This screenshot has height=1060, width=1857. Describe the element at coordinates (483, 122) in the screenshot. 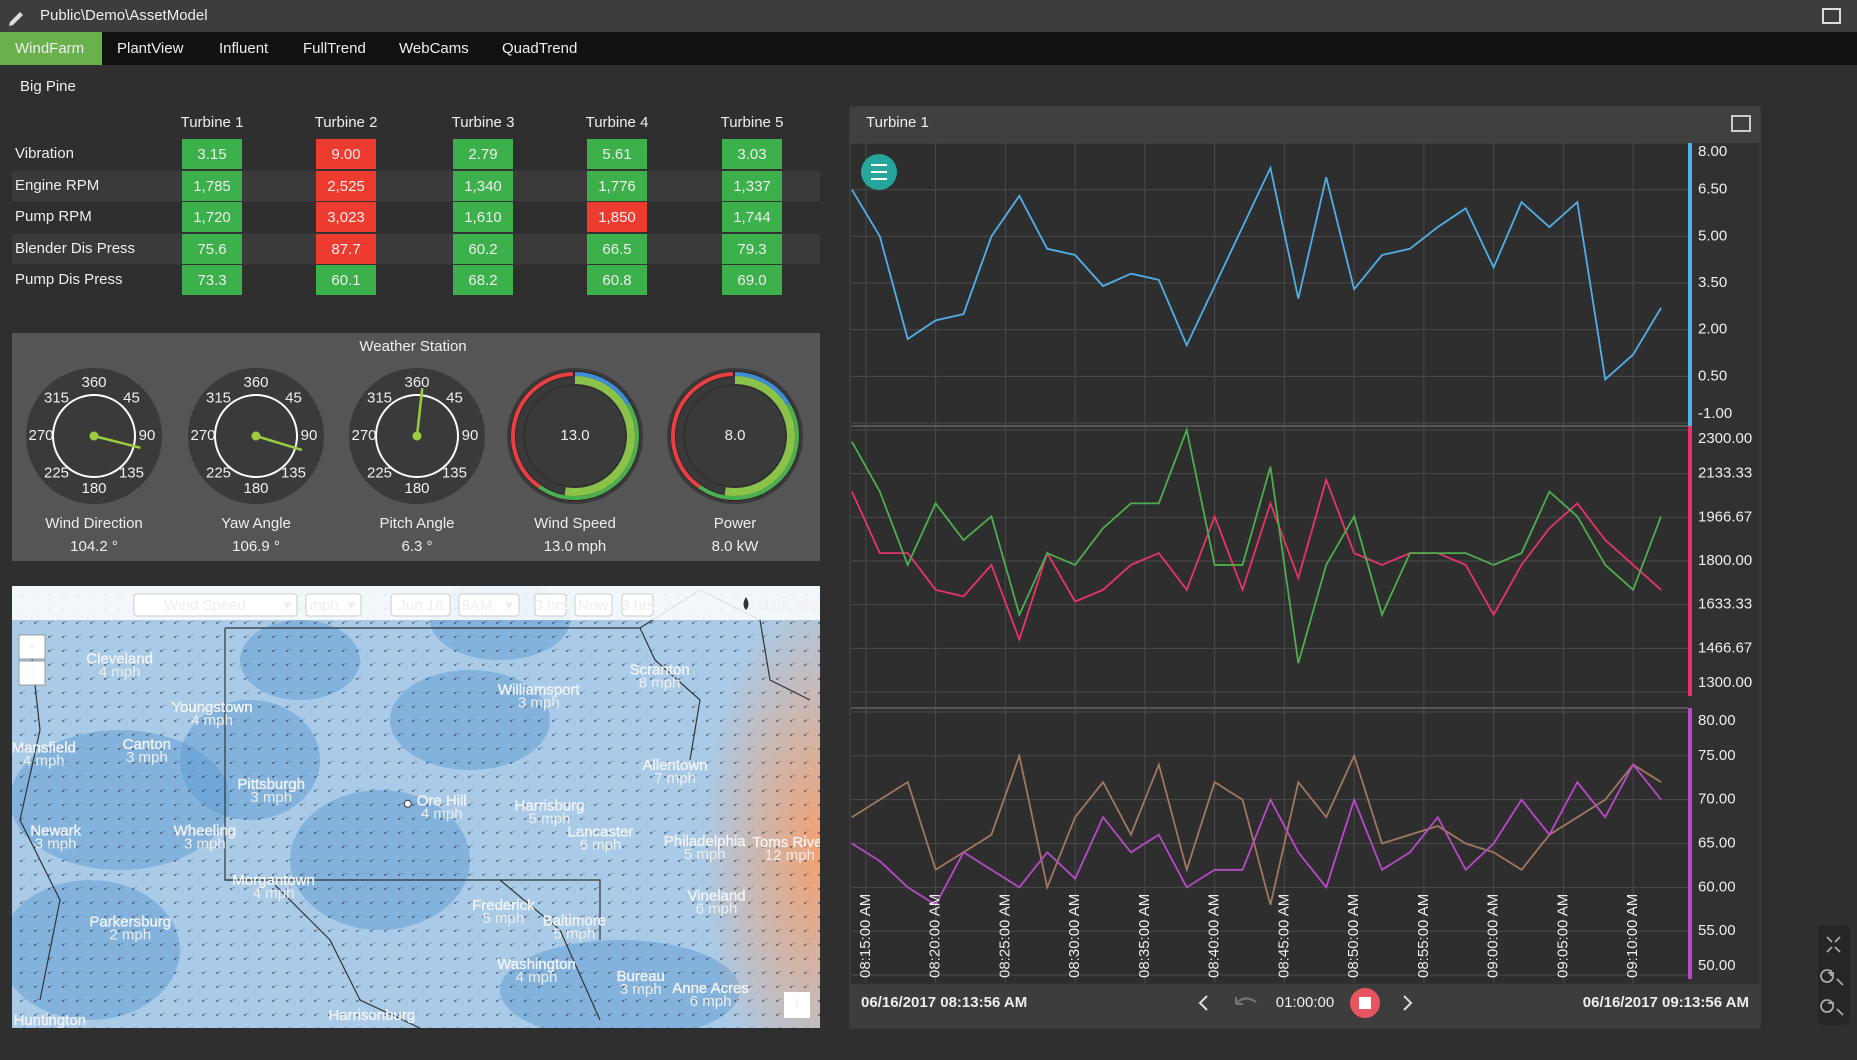

I see `column-header: Turbine 3` at that location.